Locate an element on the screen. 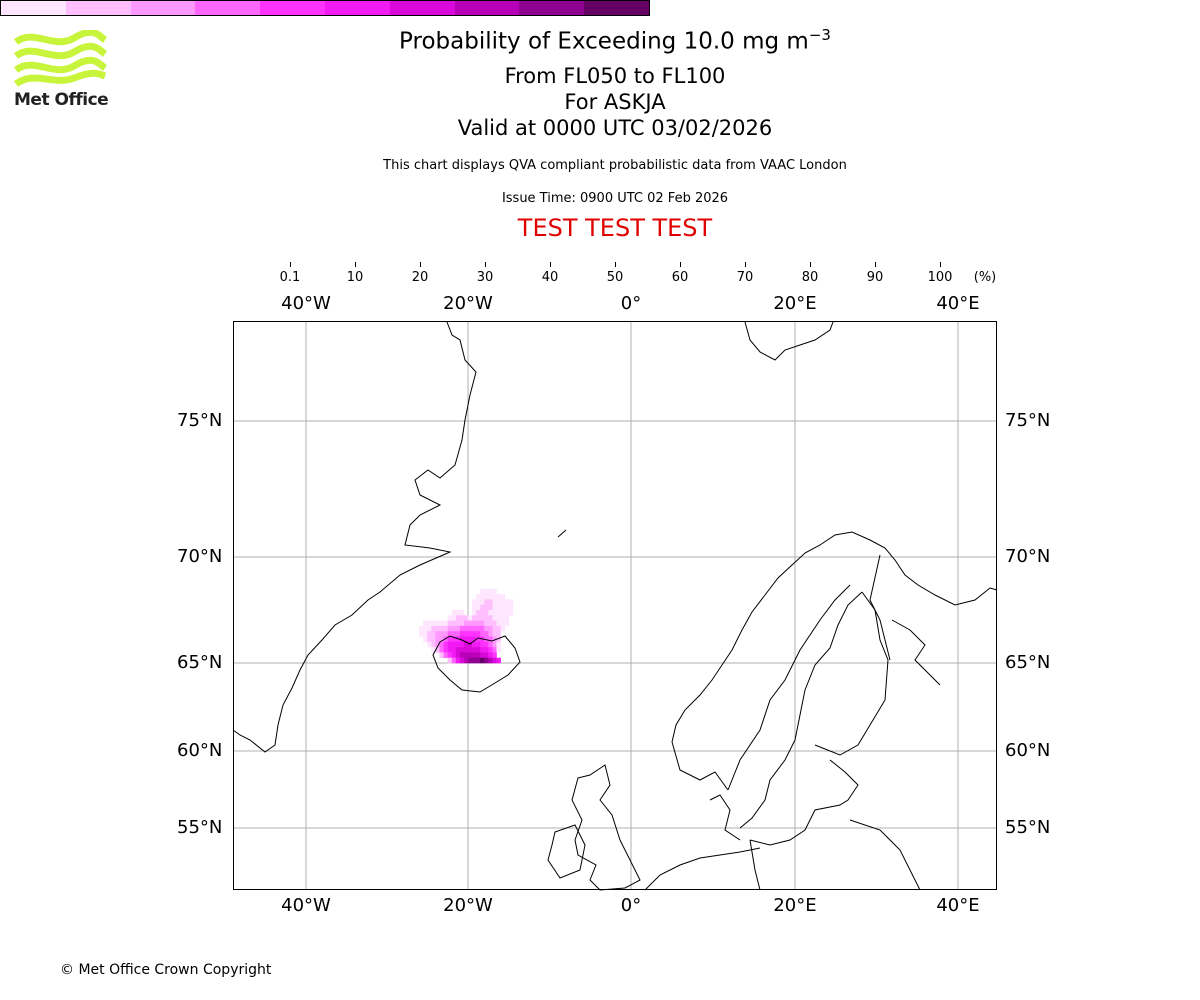 Image resolution: width=1200 pixels, height=1000 pixels. lat-label-left: 55°N is located at coordinates (200, 827).